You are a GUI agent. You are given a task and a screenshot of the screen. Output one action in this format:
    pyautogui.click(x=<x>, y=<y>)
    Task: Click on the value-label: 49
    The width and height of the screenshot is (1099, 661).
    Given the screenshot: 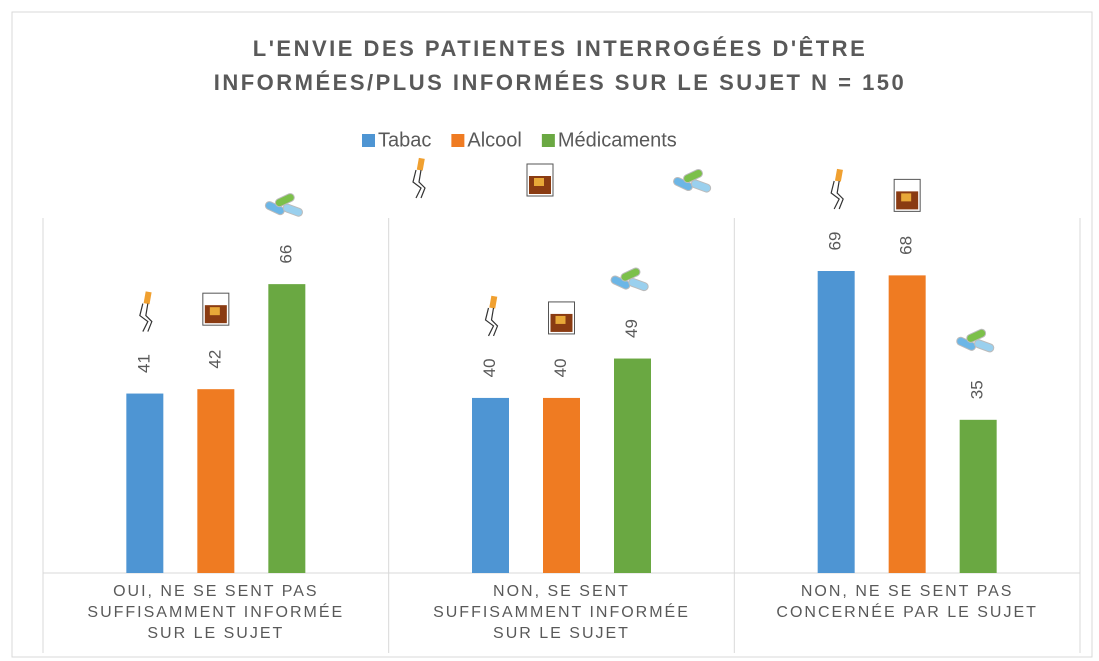 What is the action you would take?
    pyautogui.click(x=631, y=328)
    